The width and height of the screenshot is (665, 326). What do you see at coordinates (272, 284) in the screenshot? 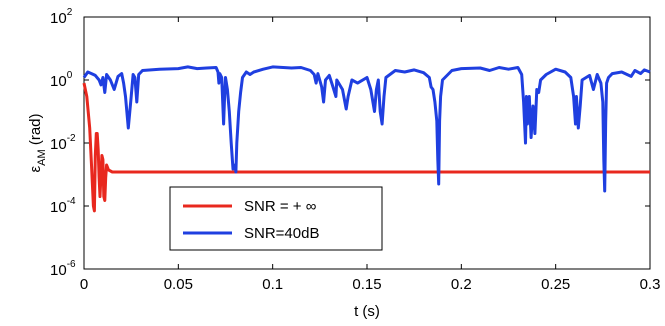
I see `x-tick-label: 0.1` at bounding box center [272, 284].